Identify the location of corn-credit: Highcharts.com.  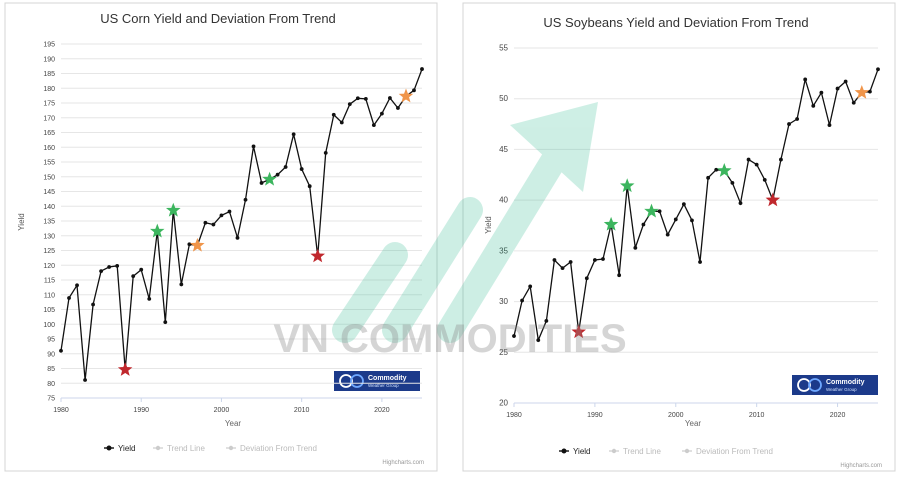
(403, 463).